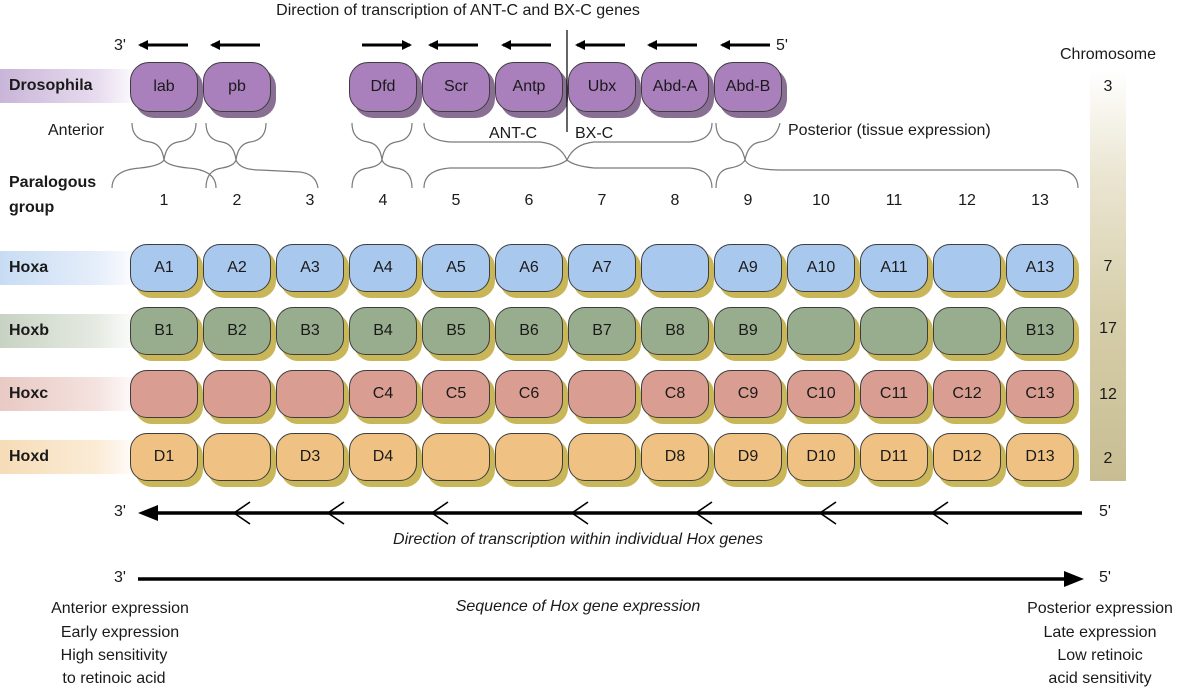  I want to click on brace-group5-8-bottom, so click(568, 174).